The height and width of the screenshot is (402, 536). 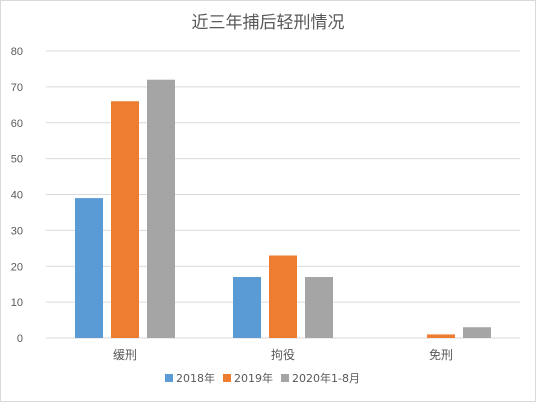 What do you see at coordinates (17, 52) in the screenshot?
I see `y-tick-label: 80` at bounding box center [17, 52].